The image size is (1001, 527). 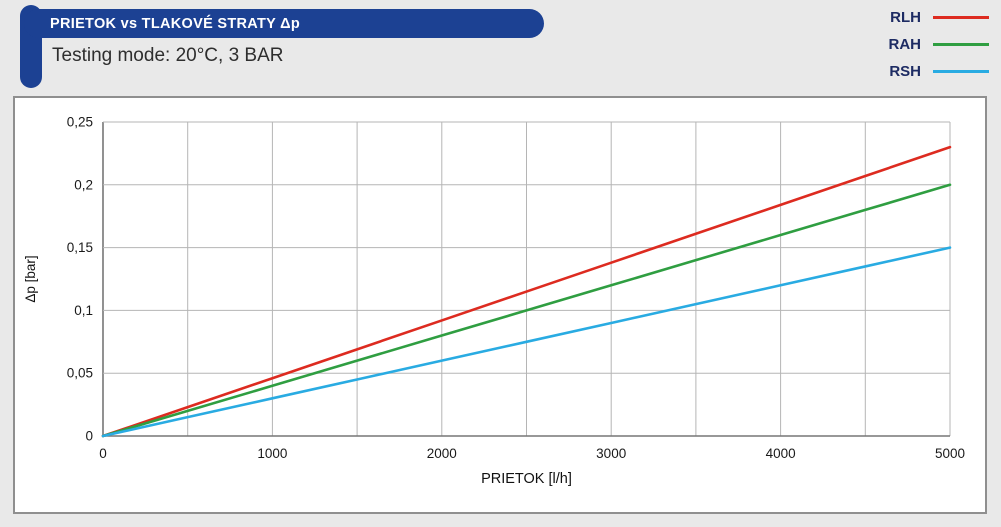 I want to click on y-axis-title: Δp [bar], so click(x=30, y=278).